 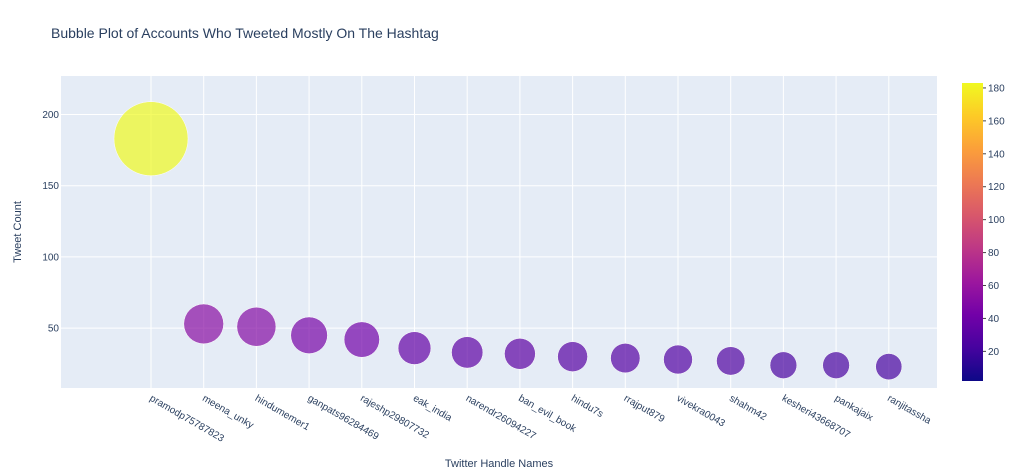 What do you see at coordinates (909, 410) in the screenshot?
I see `x-tick-label: ranjitassha` at bounding box center [909, 410].